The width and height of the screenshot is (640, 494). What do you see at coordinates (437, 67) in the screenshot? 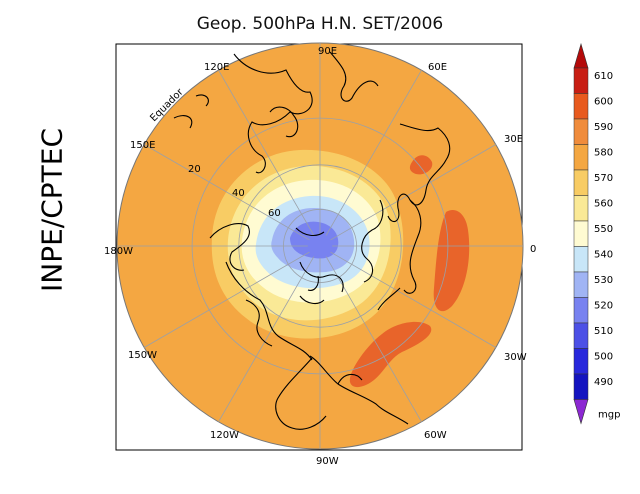
I see `lon-label-60e: 60E` at bounding box center [437, 67].